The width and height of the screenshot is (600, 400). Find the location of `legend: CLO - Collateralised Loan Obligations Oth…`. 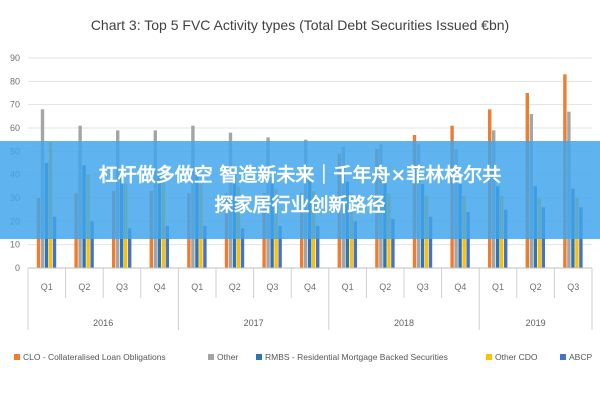

legend: CLO - Collateralised Loan Obligations Oth… is located at coordinates (303, 357).